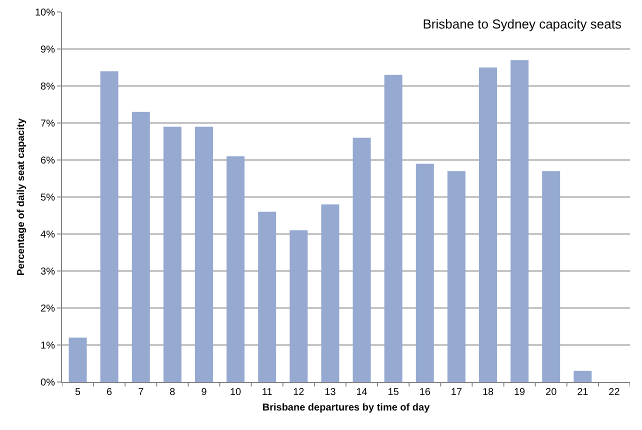  What do you see at coordinates (236, 392) in the screenshot?
I see `x-tick-label: 10` at bounding box center [236, 392].